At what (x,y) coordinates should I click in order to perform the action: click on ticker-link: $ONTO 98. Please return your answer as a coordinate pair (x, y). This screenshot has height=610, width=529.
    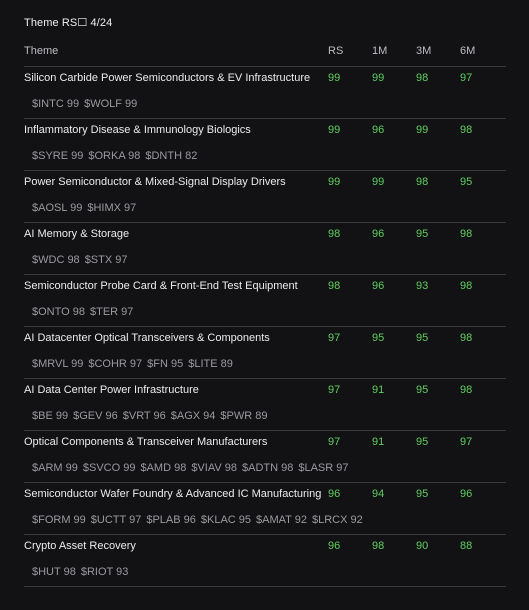
    Looking at the image, I should click on (58, 312).